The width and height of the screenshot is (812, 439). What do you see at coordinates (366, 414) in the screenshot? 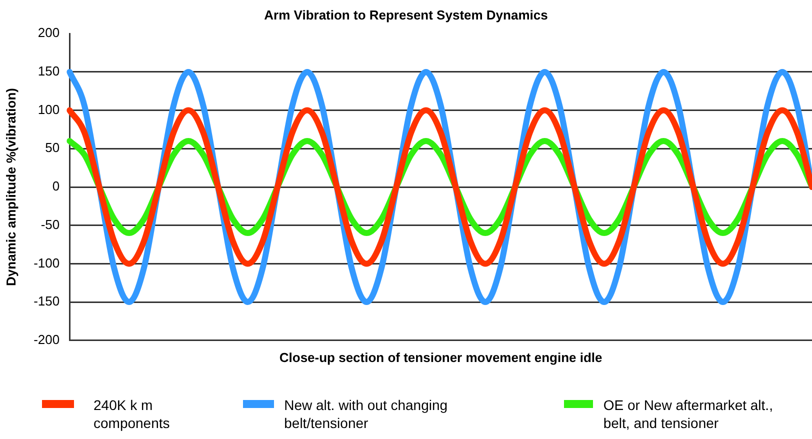
I see `legend-label: New alt. with out changing belt/tensioner` at bounding box center [366, 414].